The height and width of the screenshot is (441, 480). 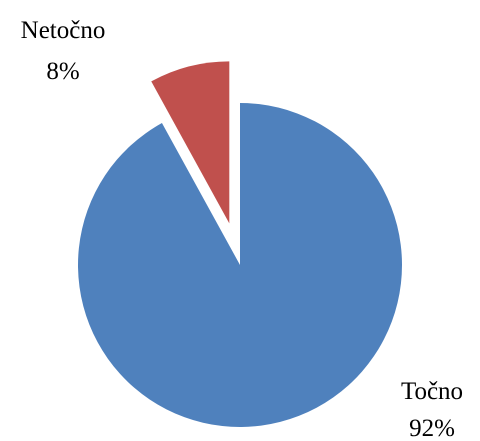 What do you see at coordinates (63, 30) in the screenshot?
I see `slice-label-netocno: Netočno` at bounding box center [63, 30].